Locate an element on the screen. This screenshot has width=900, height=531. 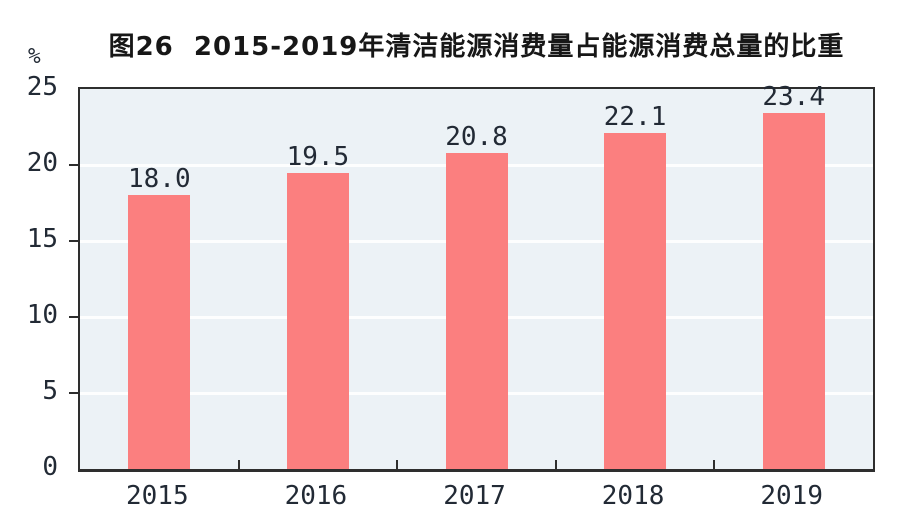
y-tick-label-25: 25 is located at coordinates (42, 87).